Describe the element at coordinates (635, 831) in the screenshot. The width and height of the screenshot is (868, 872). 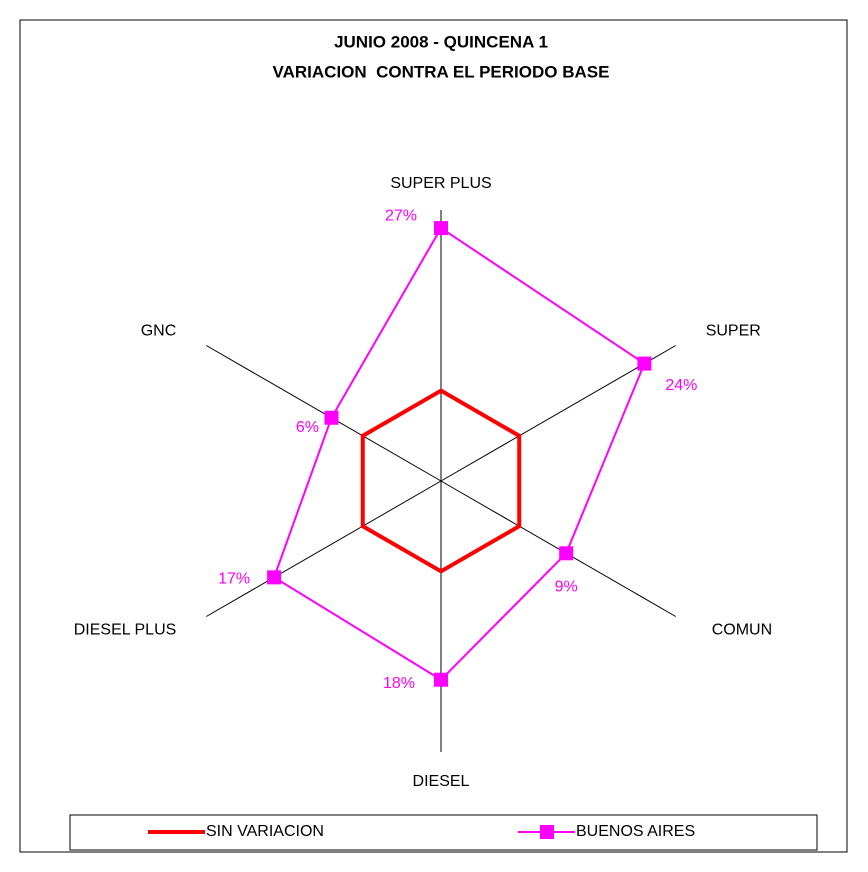
I see `legend-label: BUENOS AIRES` at that location.